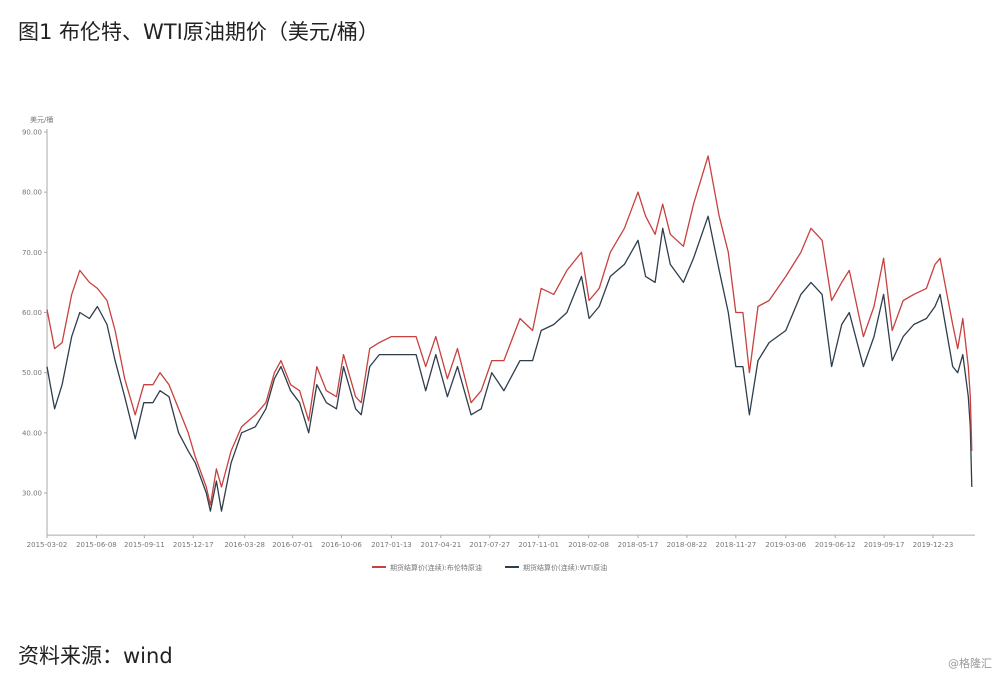 This screenshot has width=1000, height=679. Describe the element at coordinates (32, 313) in the screenshot. I see `y-tick-label: 60.00` at that location.